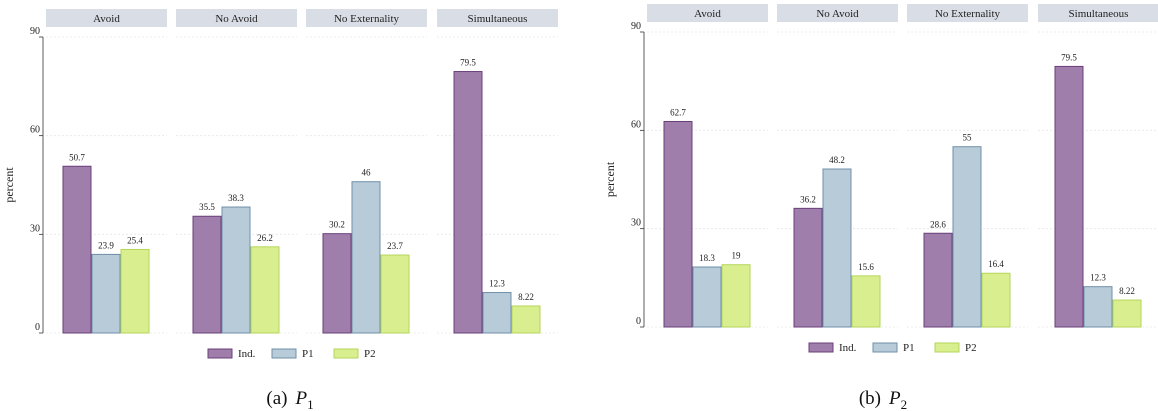 The image size is (1158, 411). Describe the element at coordinates (996, 264) in the screenshot. I see `data-label: 16.4` at that location.